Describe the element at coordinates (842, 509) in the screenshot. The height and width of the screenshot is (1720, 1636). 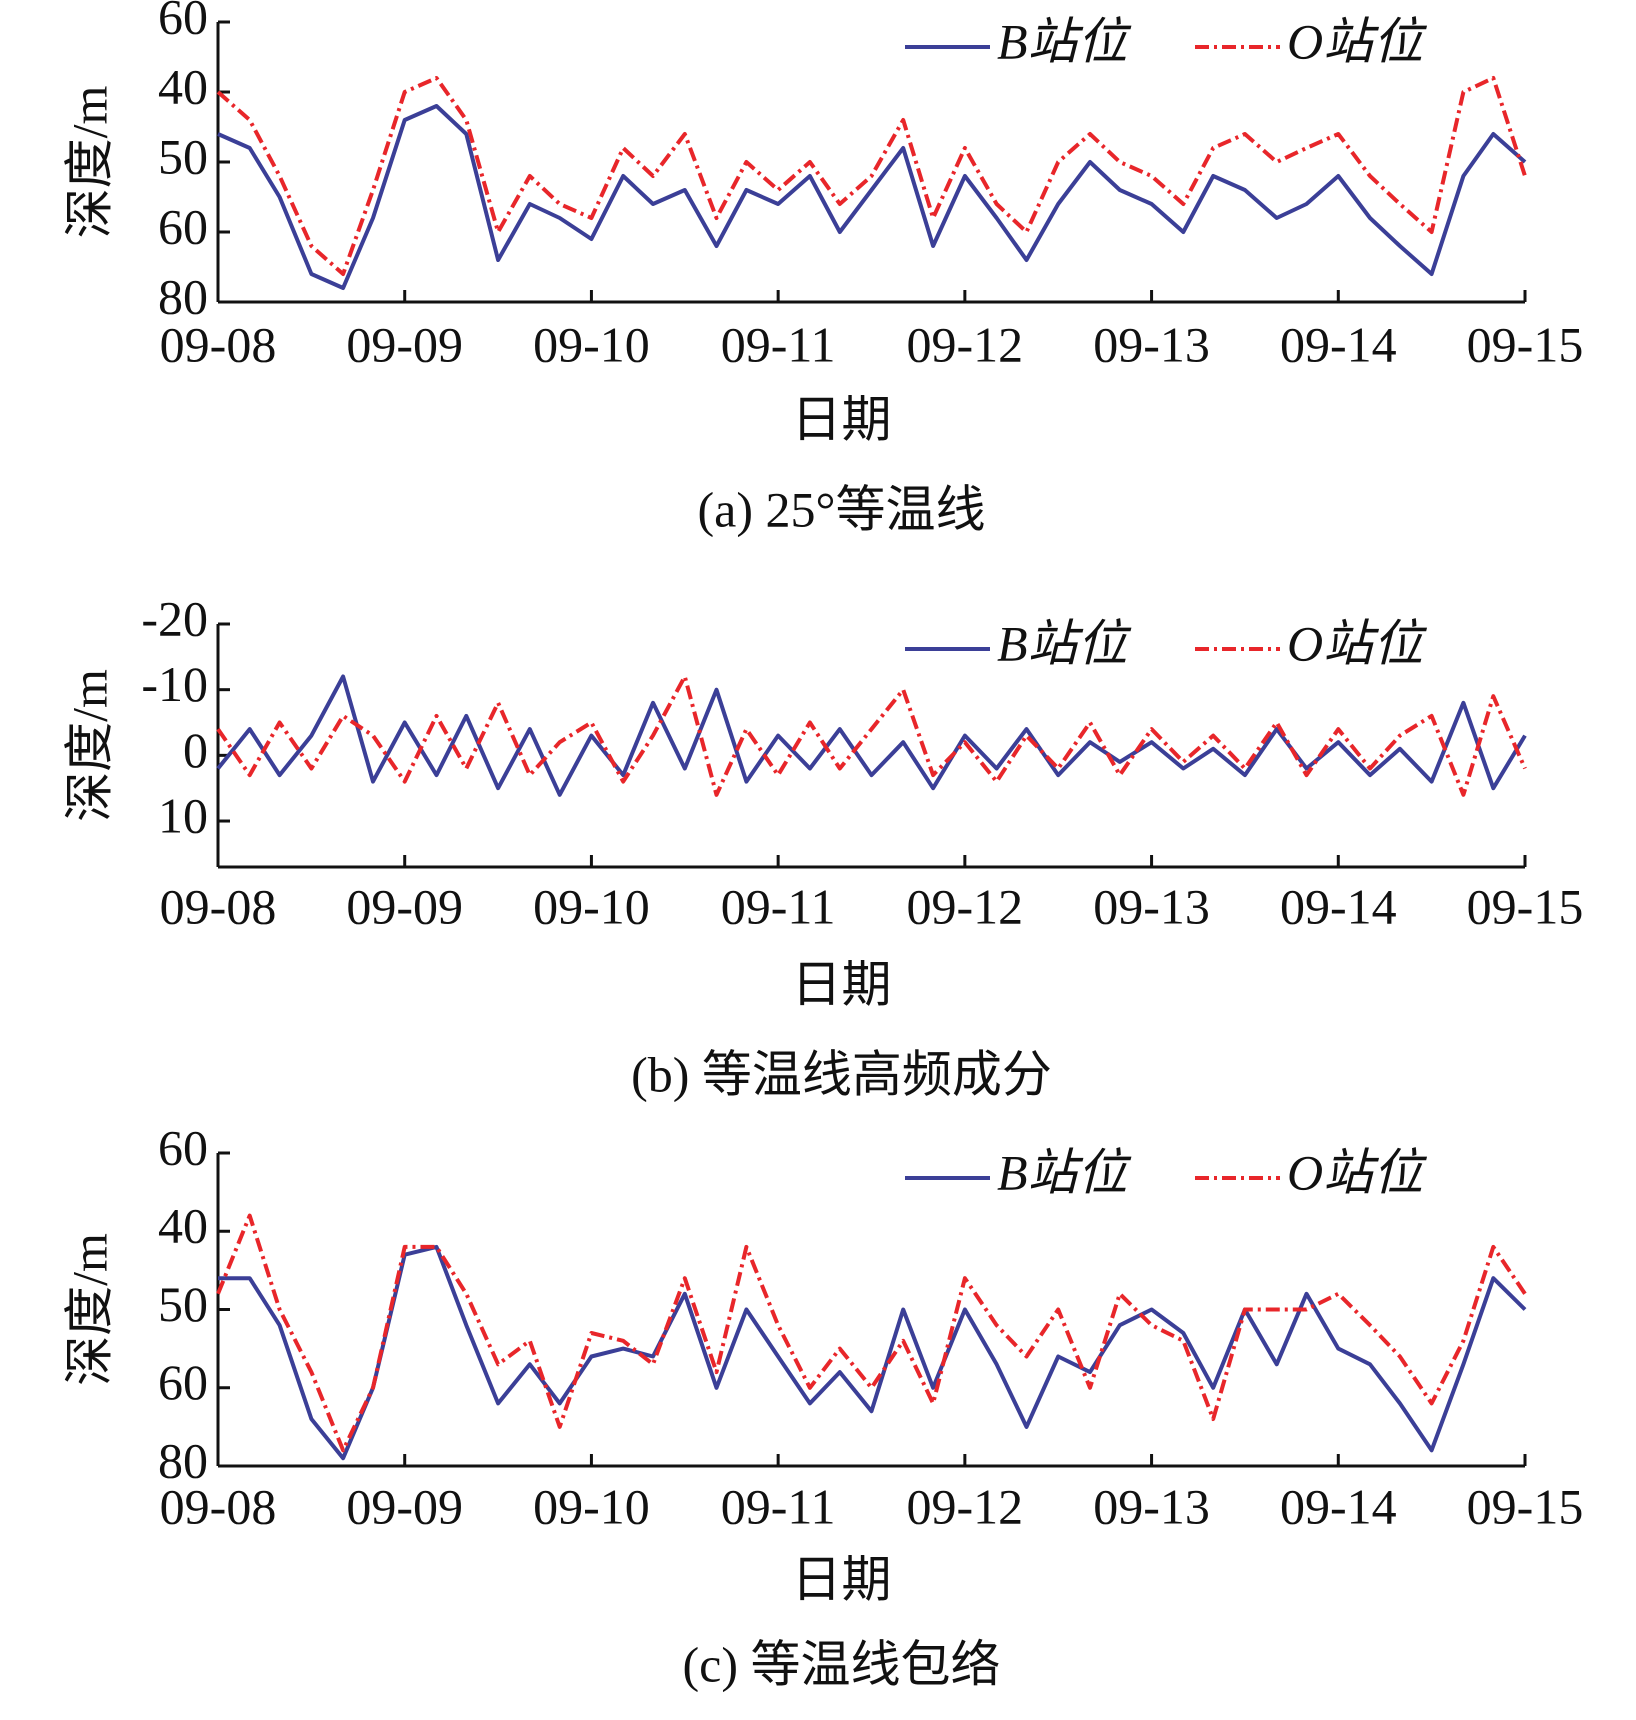
I see `caption: (a) 25°等温线` at that location.